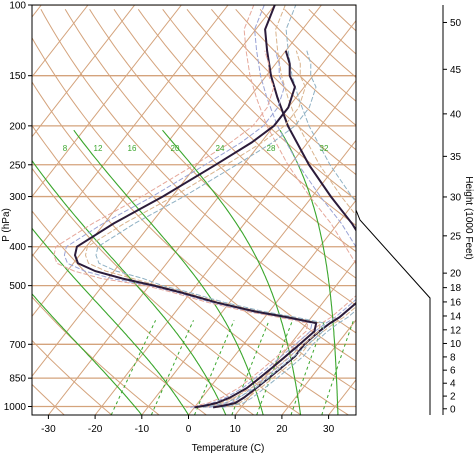 This screenshot has width=474, height=456. What do you see at coordinates (17, 379) in the screenshot?
I see `y-tick-label: 850` at bounding box center [17, 379].